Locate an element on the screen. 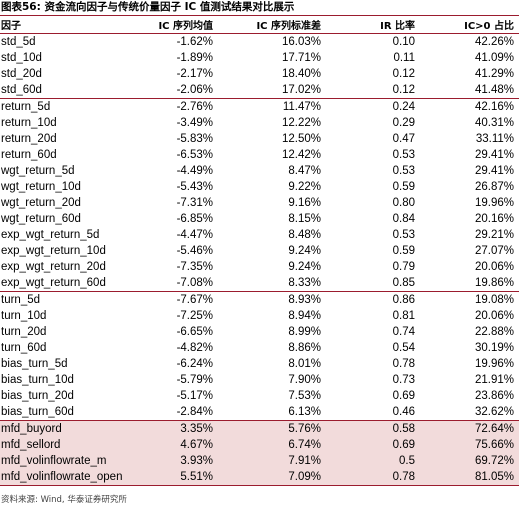  table-row: wgt_return_10d -5.43% 9.22% 0.59 26.87% is located at coordinates (259, 187).